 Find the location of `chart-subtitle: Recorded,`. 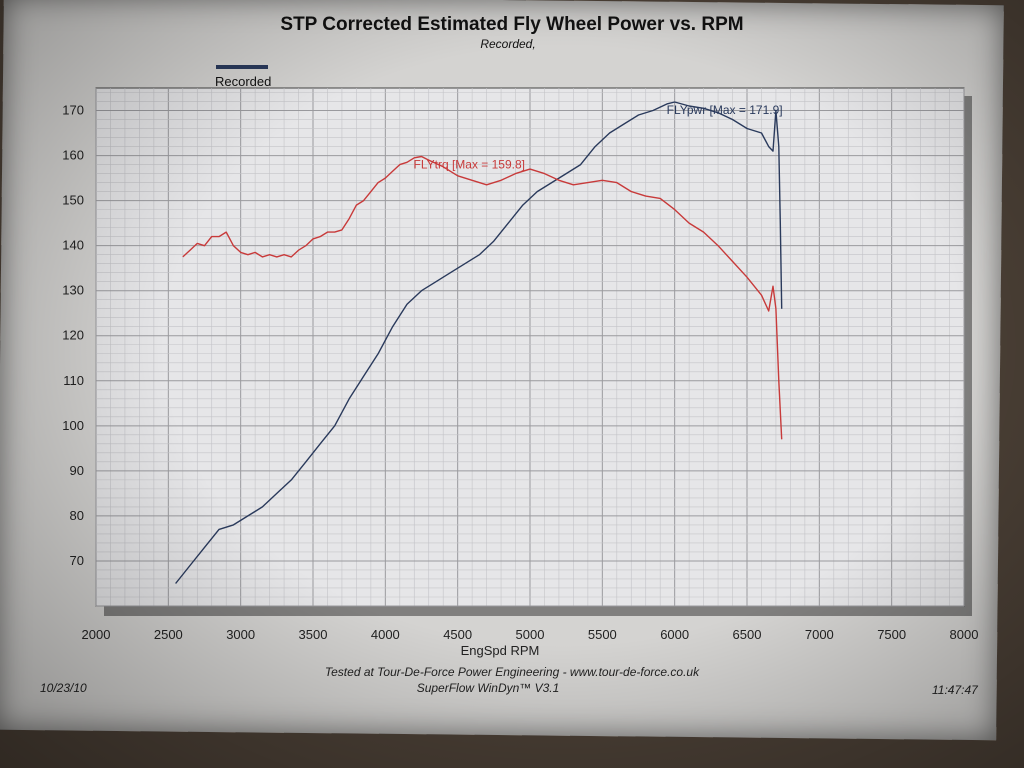

chart-subtitle: Recorded, is located at coordinates (507, 44).